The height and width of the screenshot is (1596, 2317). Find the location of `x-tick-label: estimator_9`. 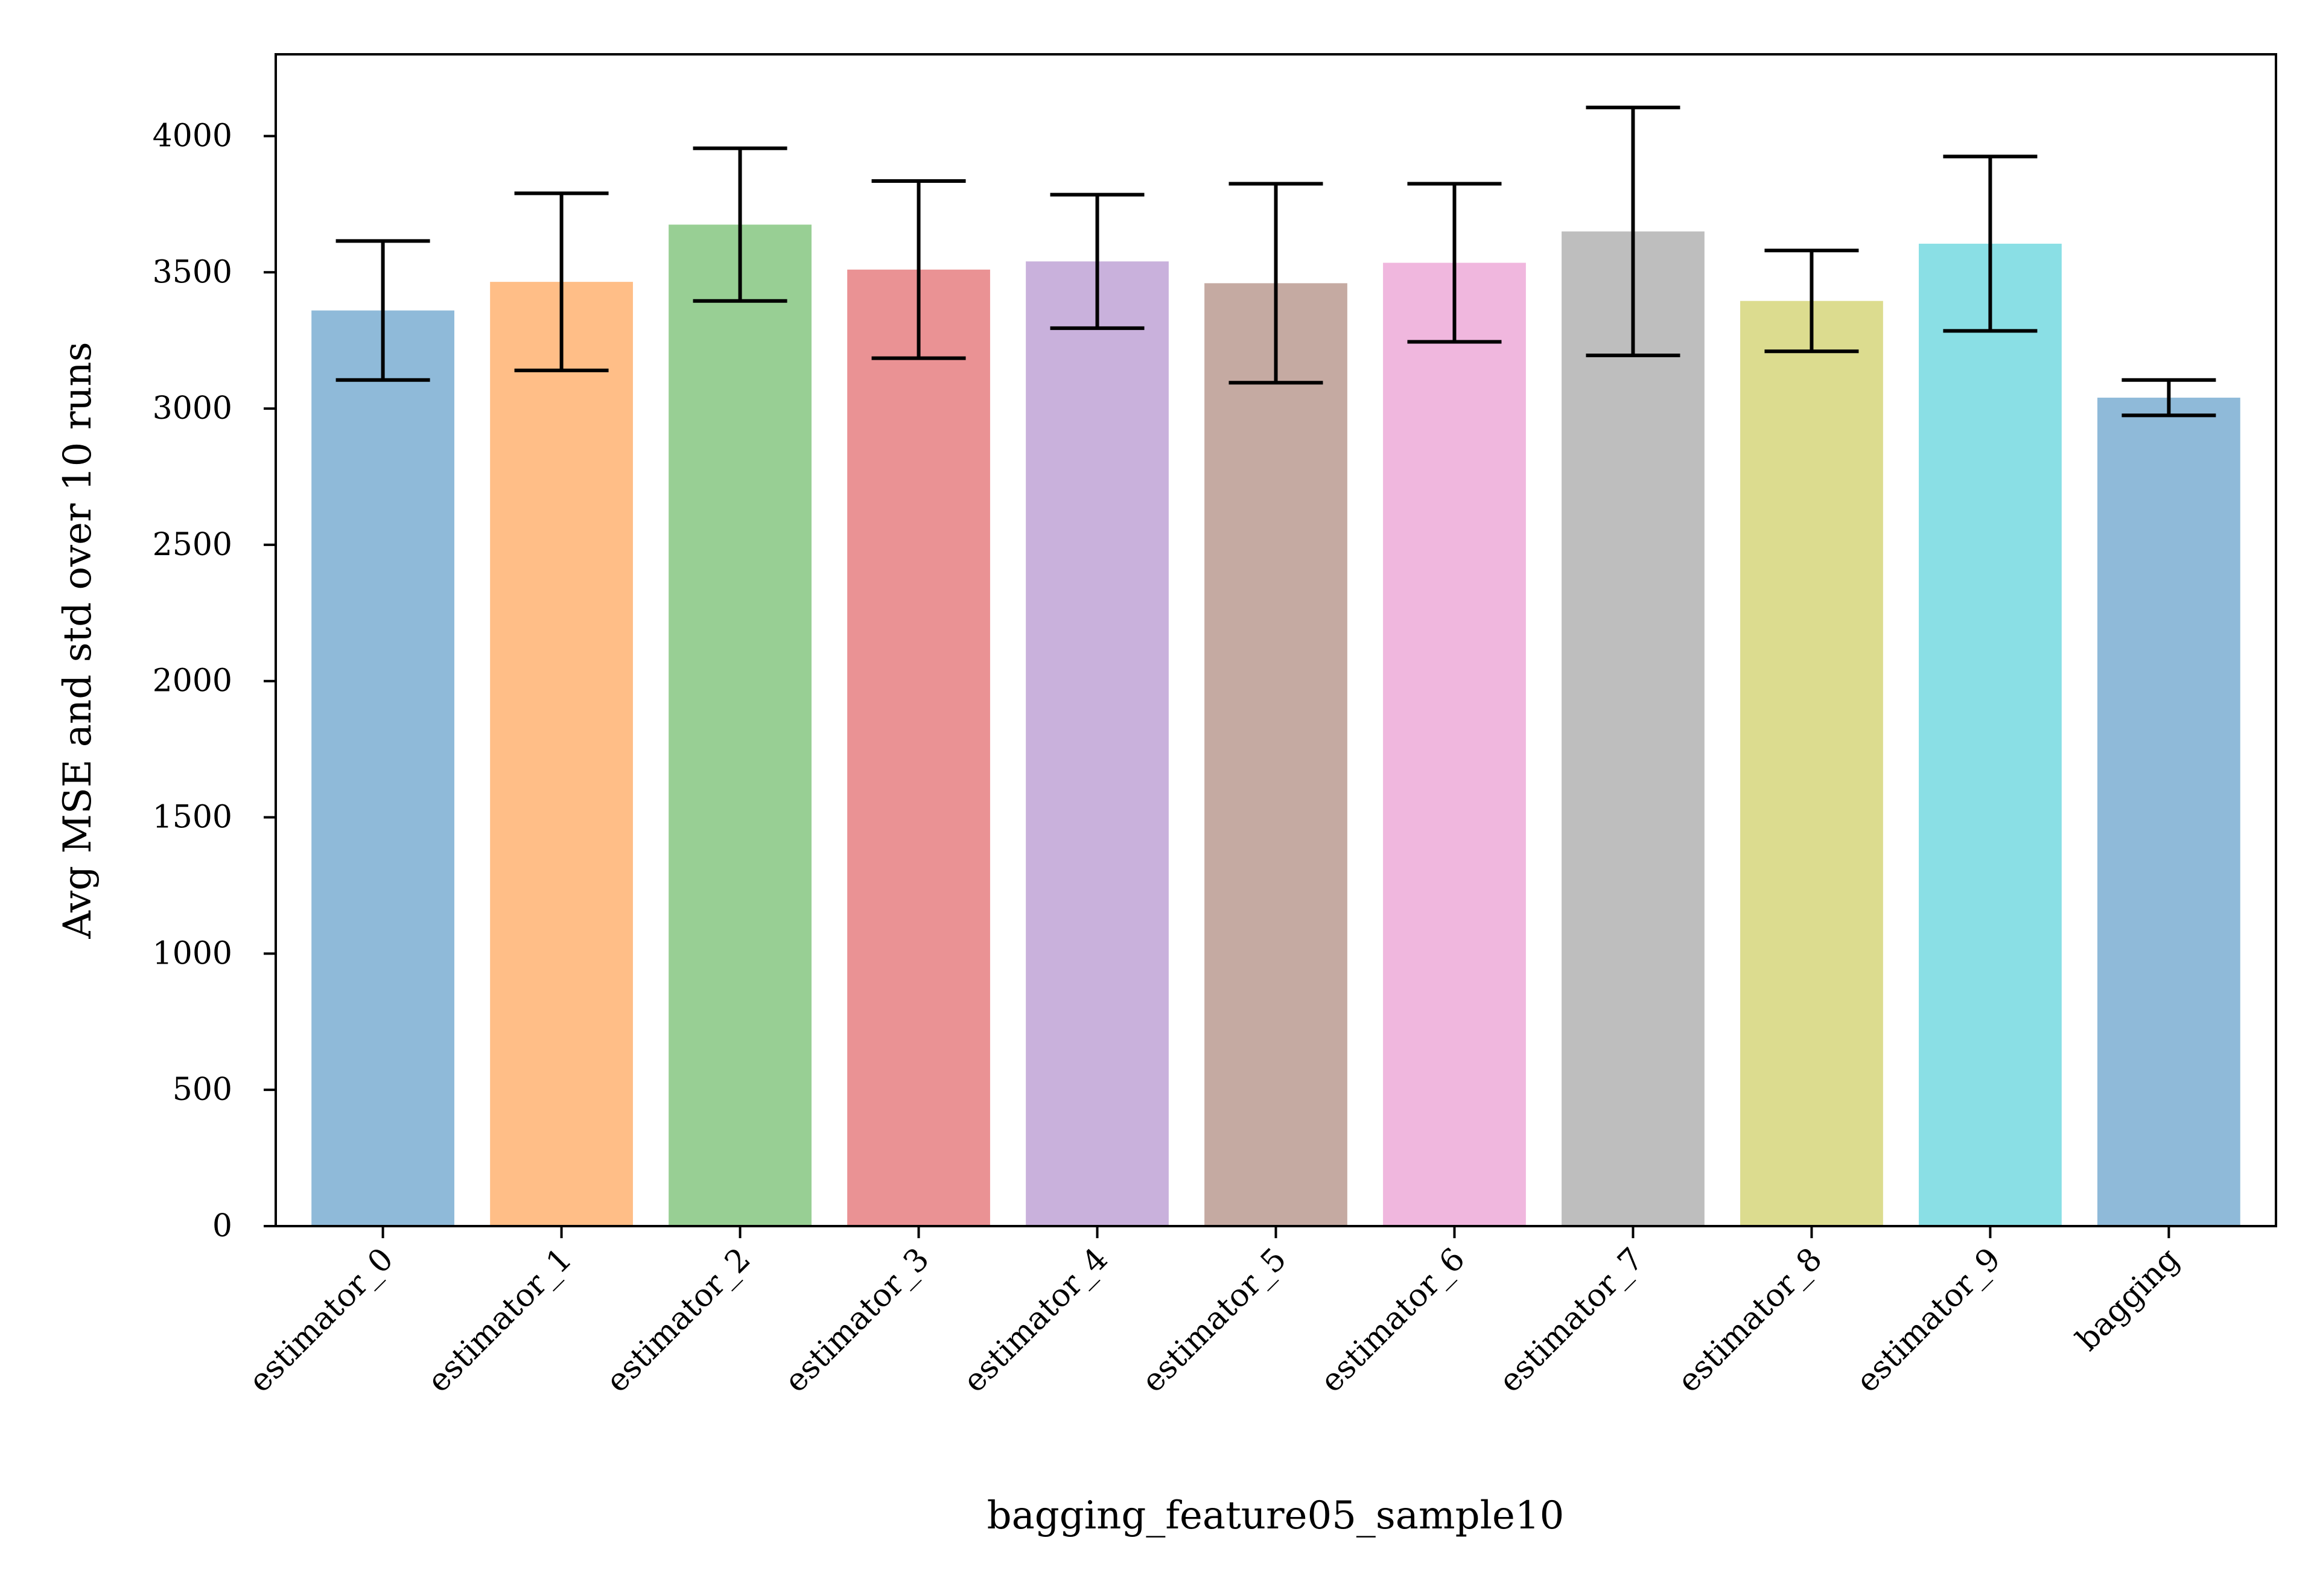

x-tick-label: estimator_9 is located at coordinates (1928, 1321).